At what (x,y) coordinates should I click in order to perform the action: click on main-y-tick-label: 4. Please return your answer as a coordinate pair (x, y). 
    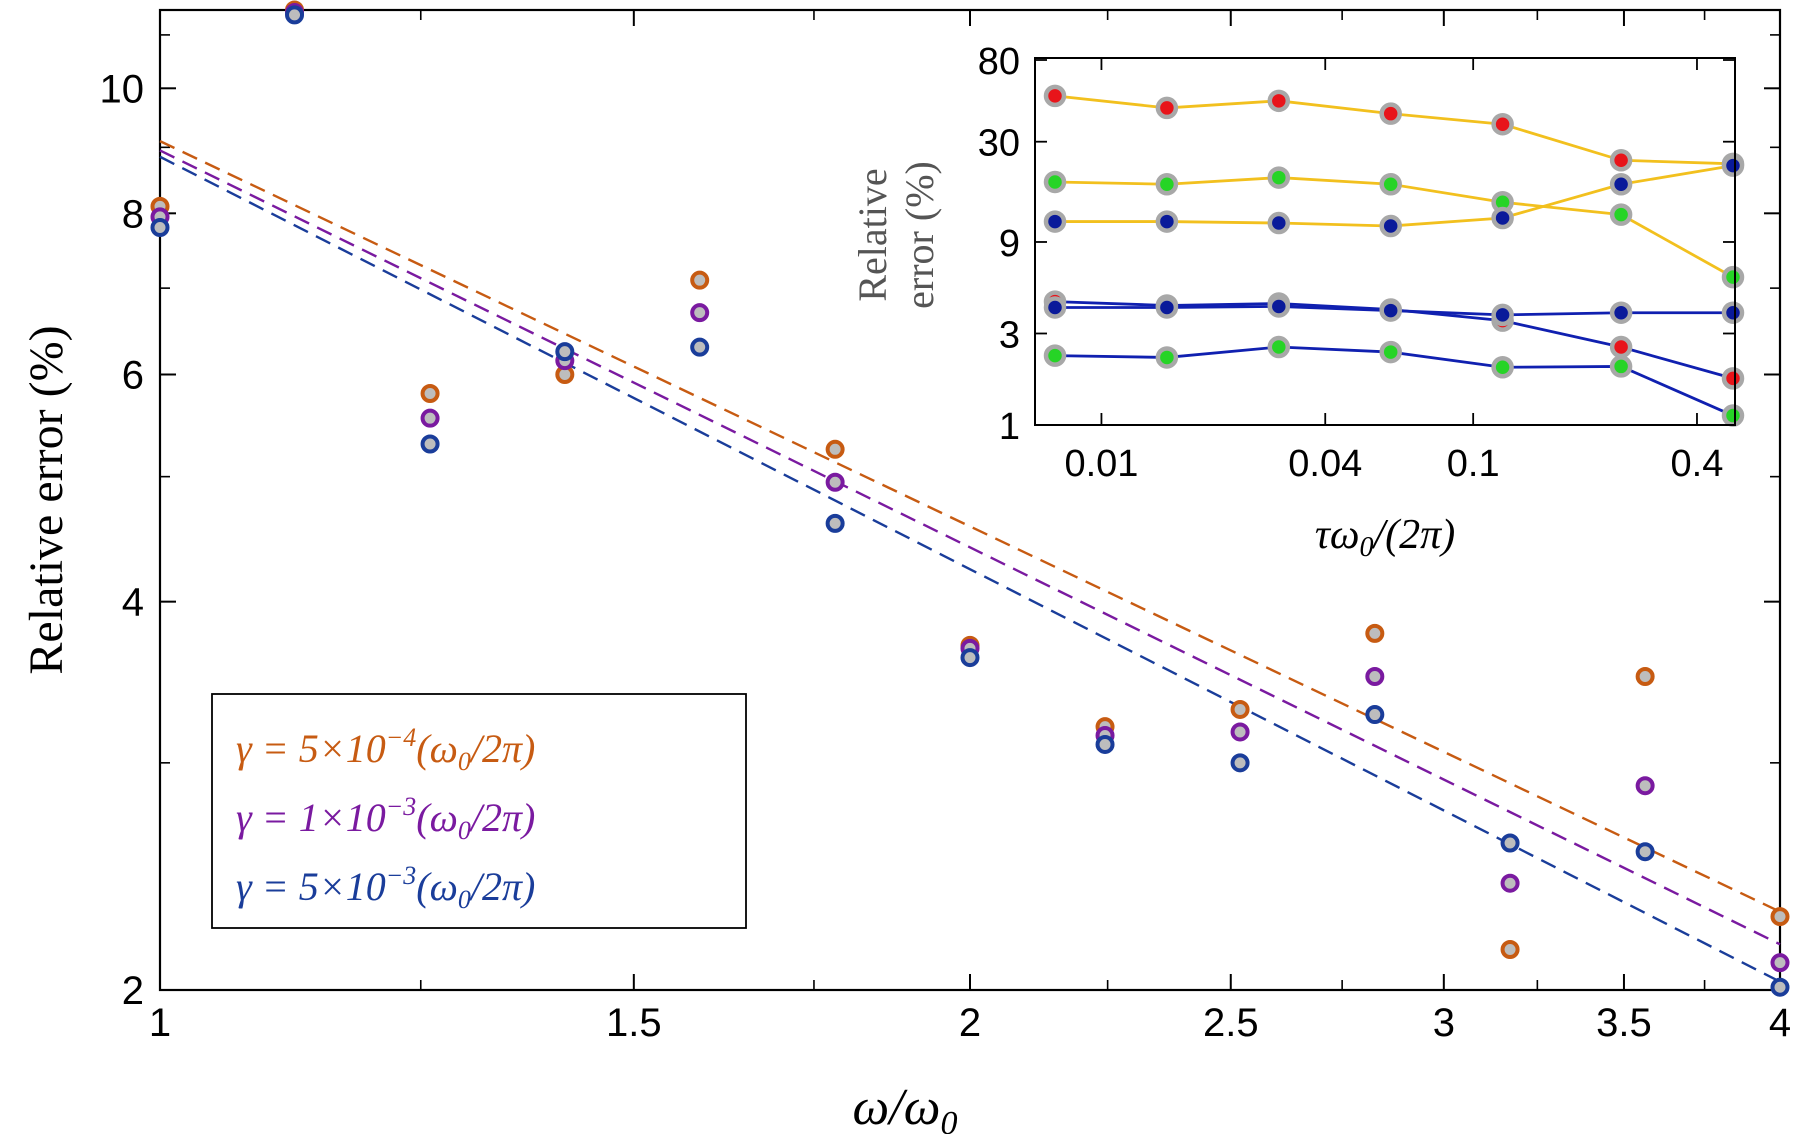
    Looking at the image, I should click on (133, 603).